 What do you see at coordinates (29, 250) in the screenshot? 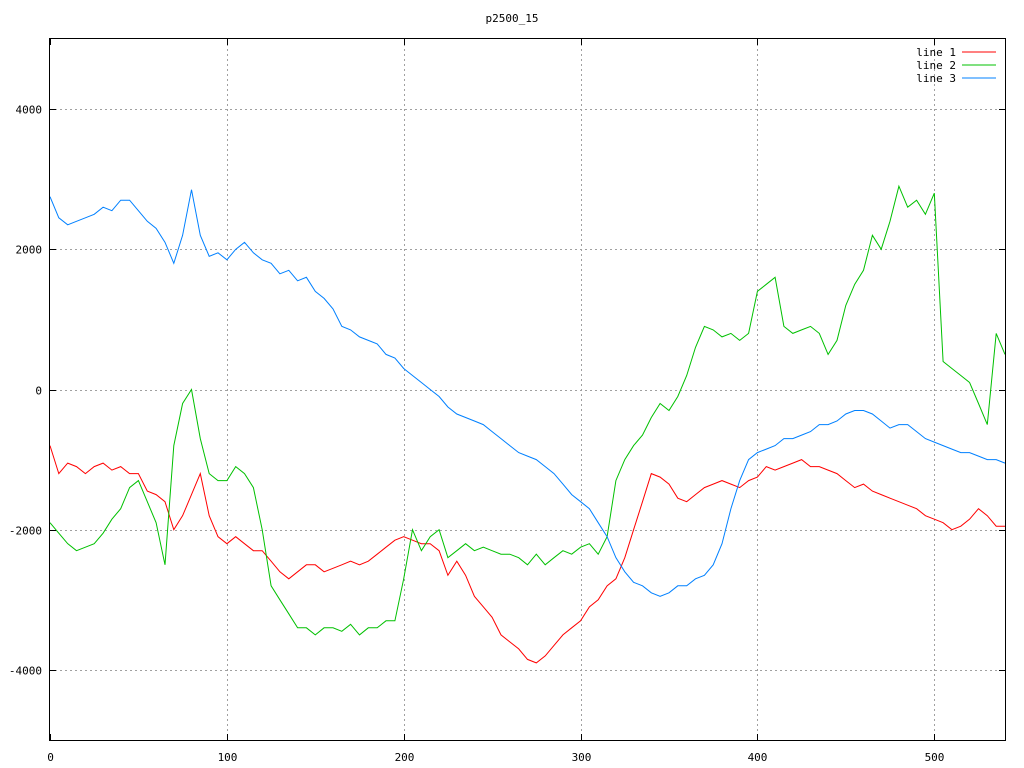
I see `y-tick-label: 2000` at bounding box center [29, 250].